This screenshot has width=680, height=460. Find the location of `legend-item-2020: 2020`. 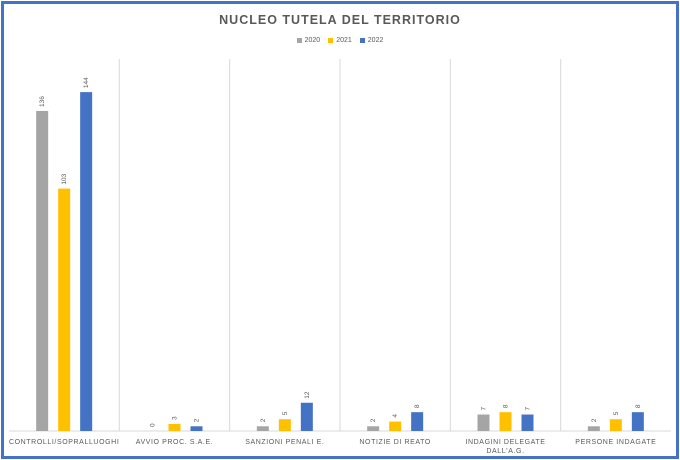

legend-item-2020: 2020 is located at coordinates (308, 40).